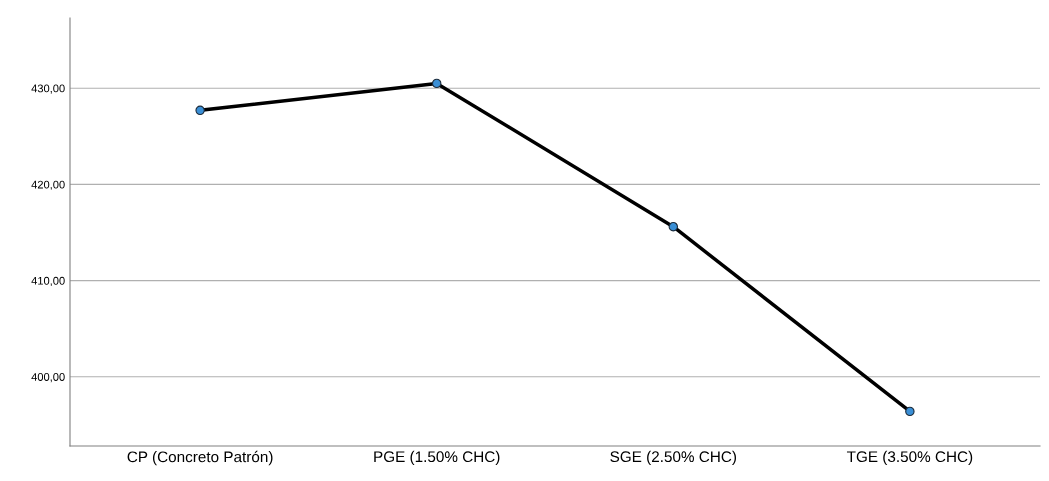  What do you see at coordinates (200, 458) in the screenshot?
I see `x-tick-label: CP (Concreto Patrón)` at bounding box center [200, 458].